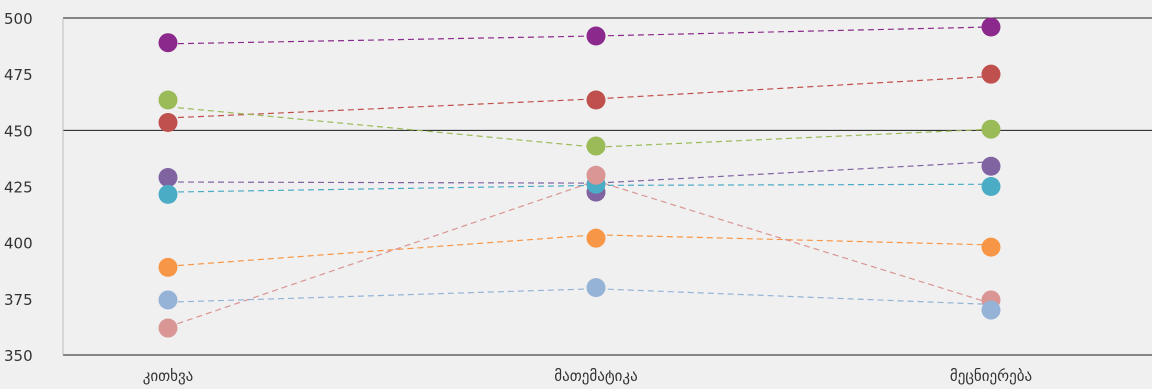  What do you see at coordinates (18, 300) in the screenshot?
I see `y-tick-label: 375` at bounding box center [18, 300].